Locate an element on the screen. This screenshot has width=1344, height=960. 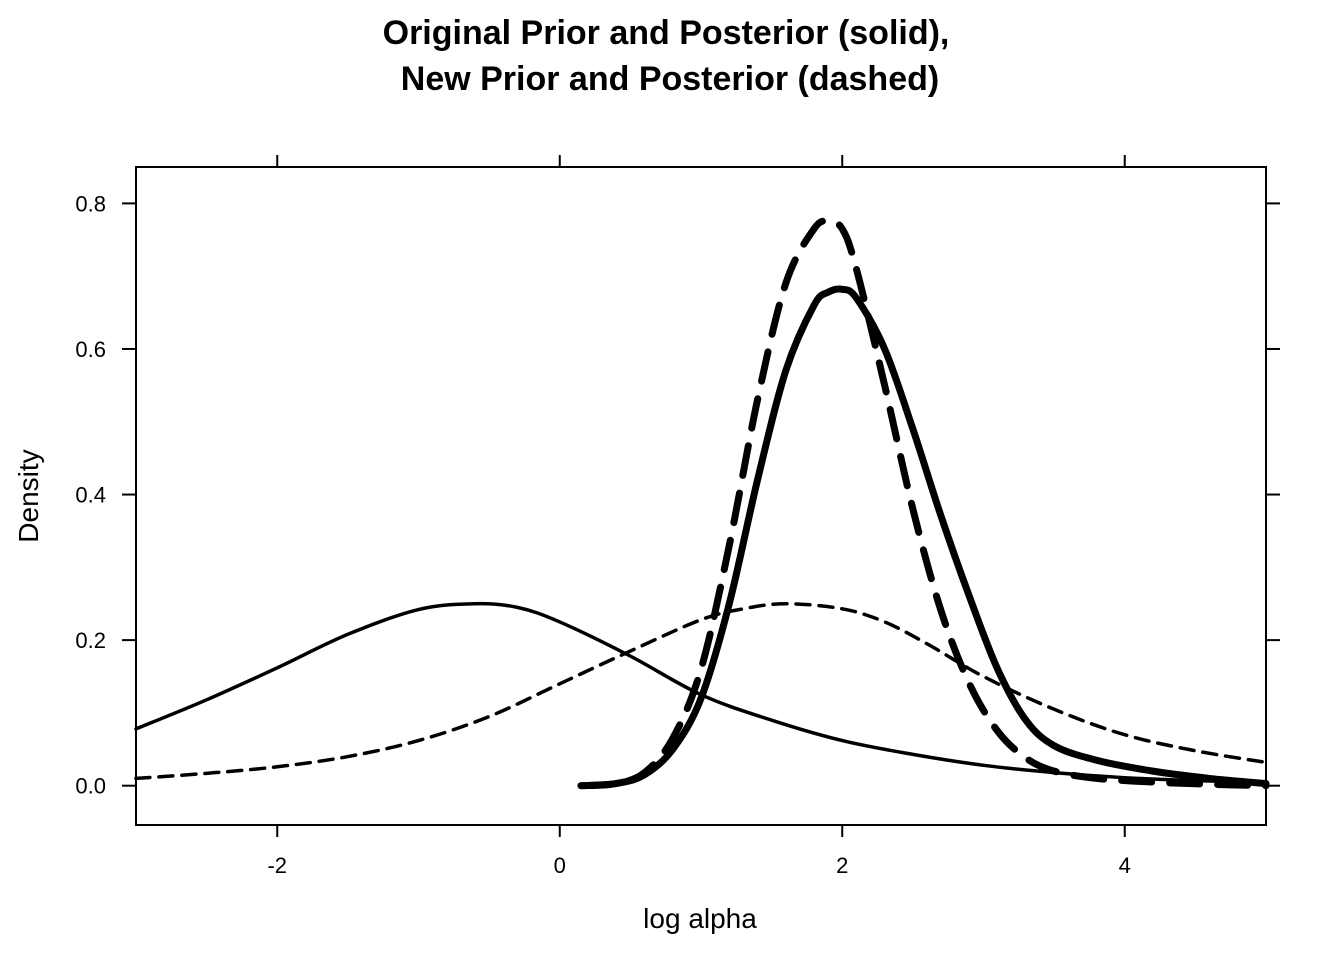
y-tick-label: 0.6 is located at coordinates (90, 349).